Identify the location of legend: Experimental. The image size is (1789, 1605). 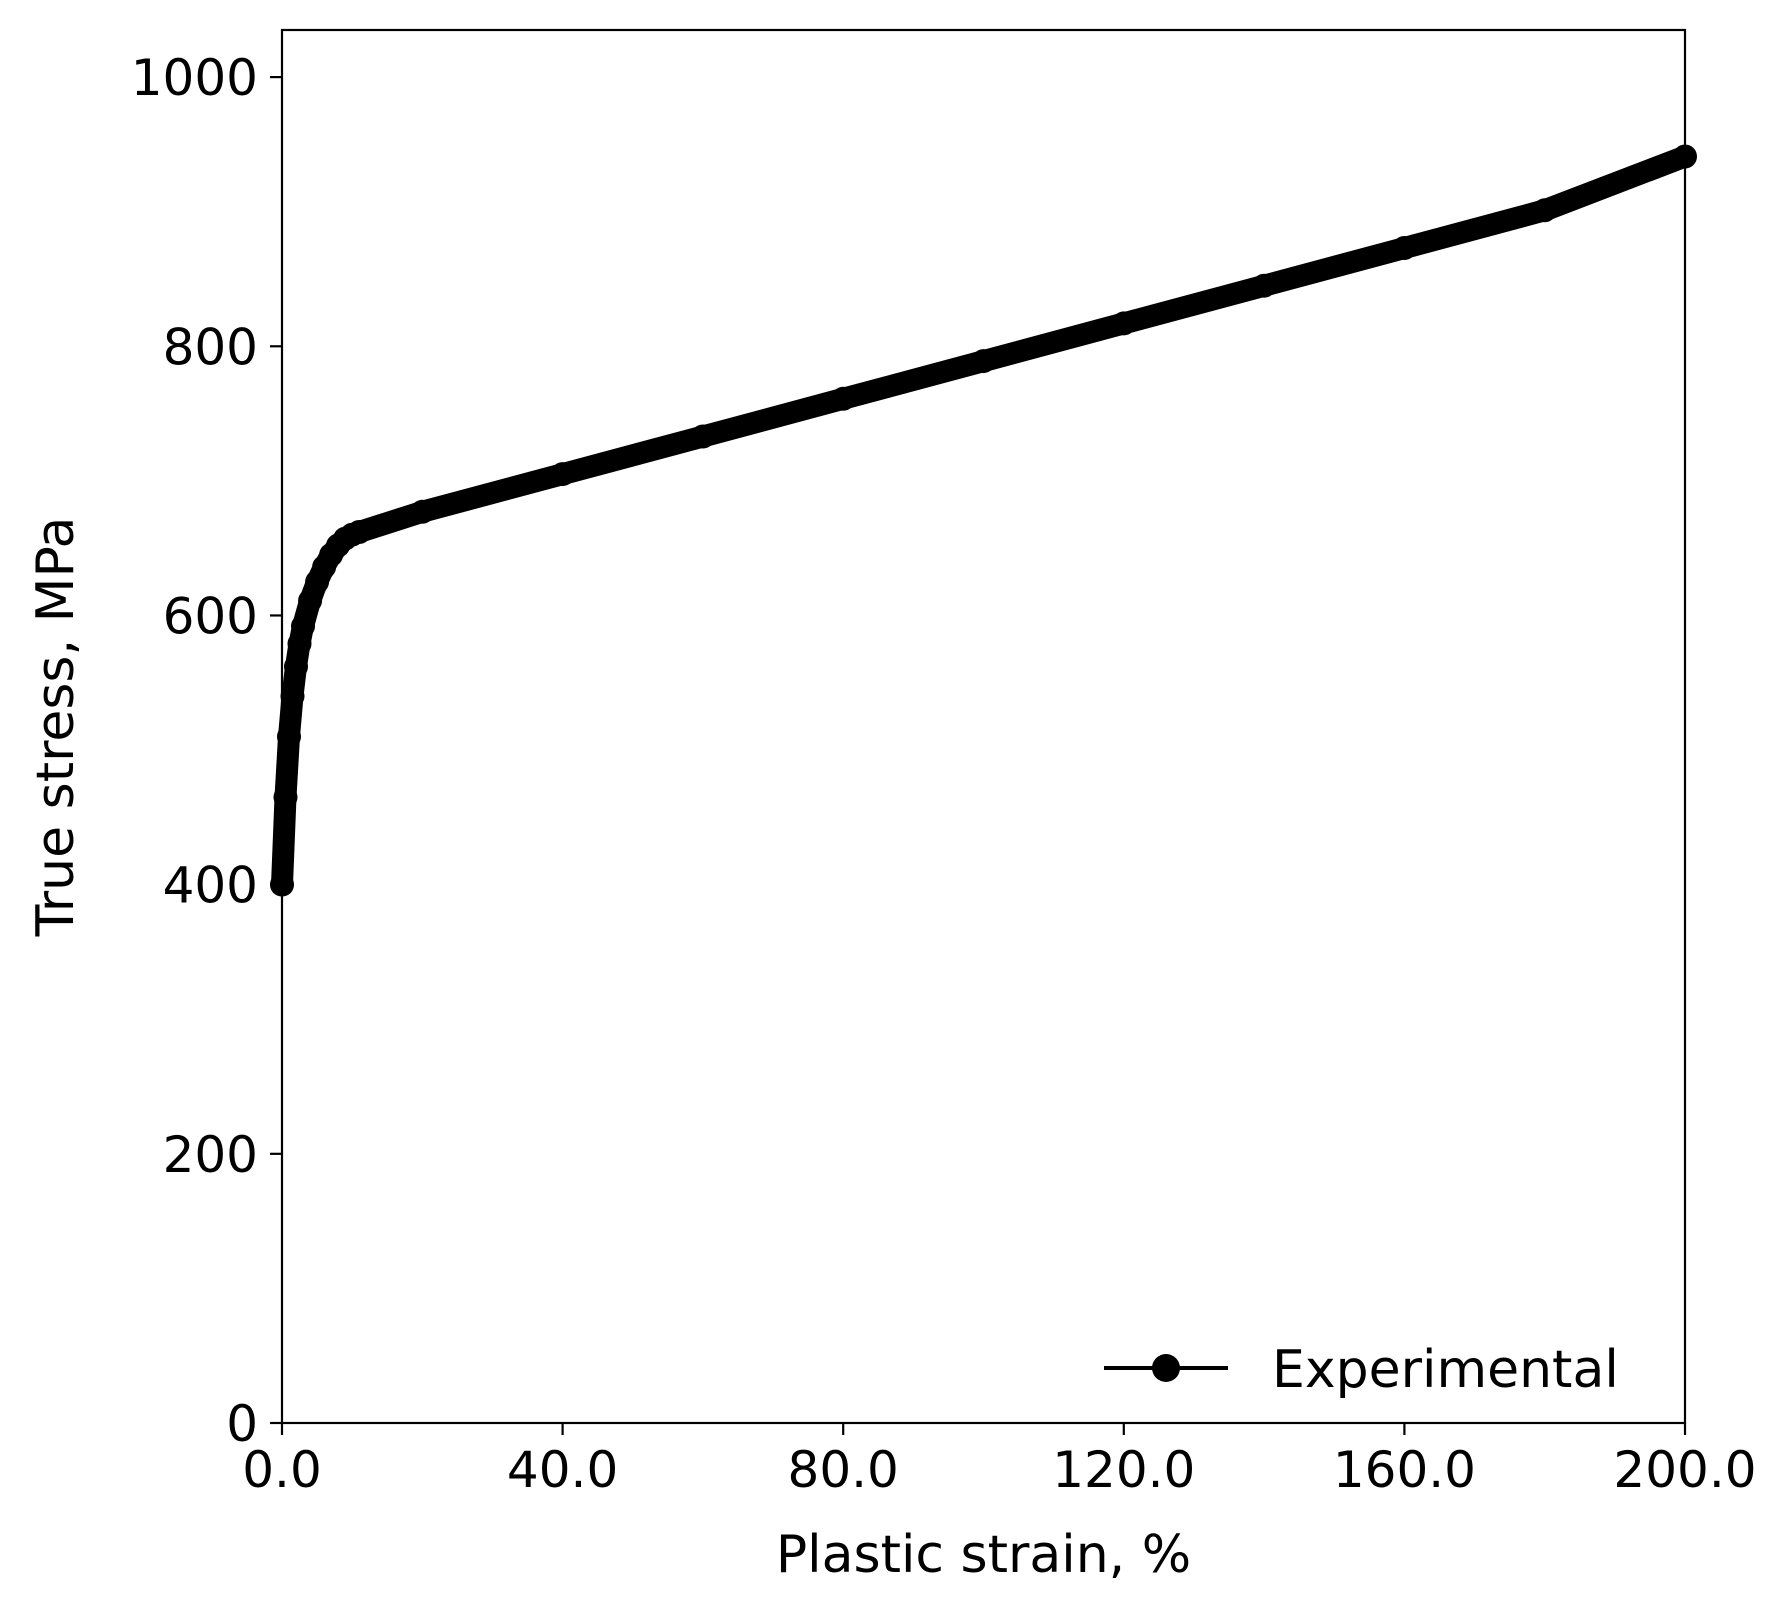
(1361, 1370).